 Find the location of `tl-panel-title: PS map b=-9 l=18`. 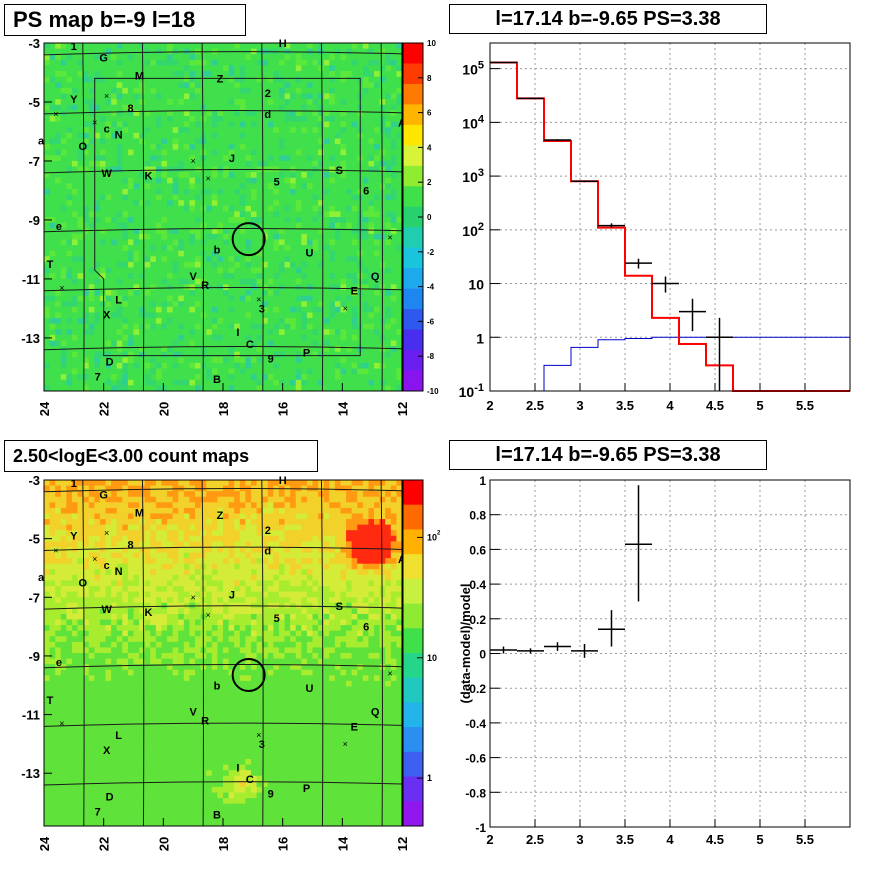

tl-panel-title: PS map b=-9 l=18 is located at coordinates (125, 20).